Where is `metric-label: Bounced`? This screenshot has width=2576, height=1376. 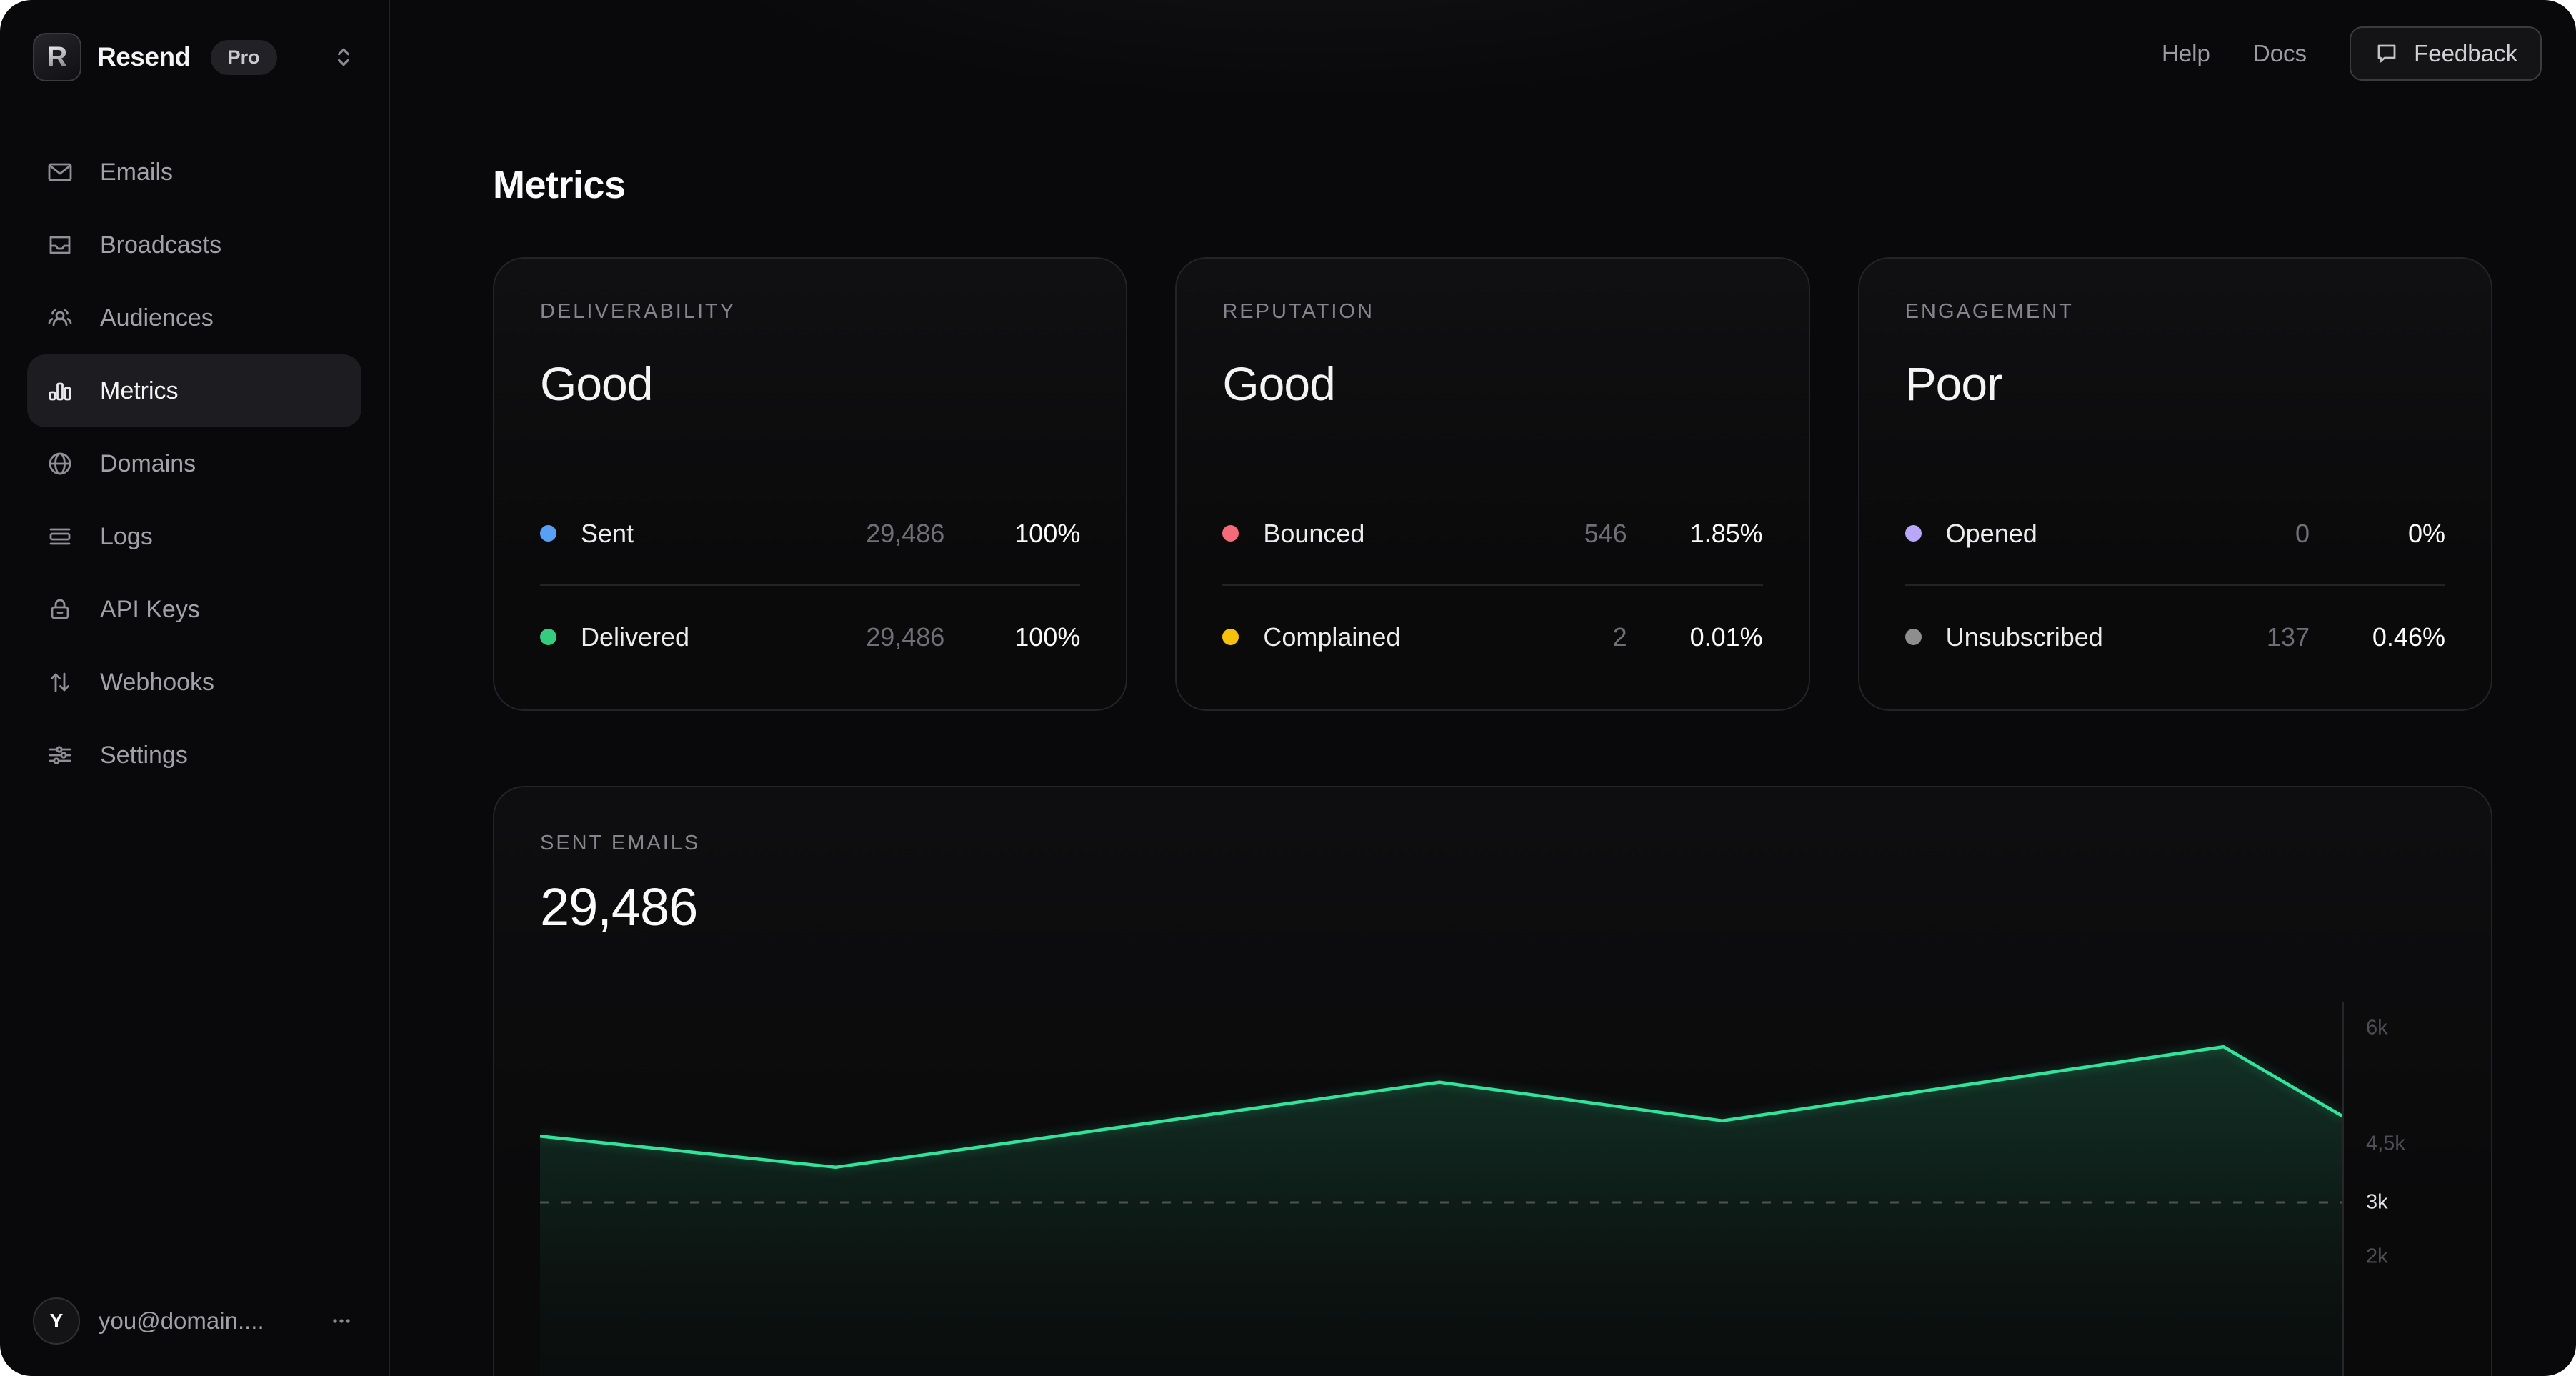 metric-label: Bounced is located at coordinates (1314, 533).